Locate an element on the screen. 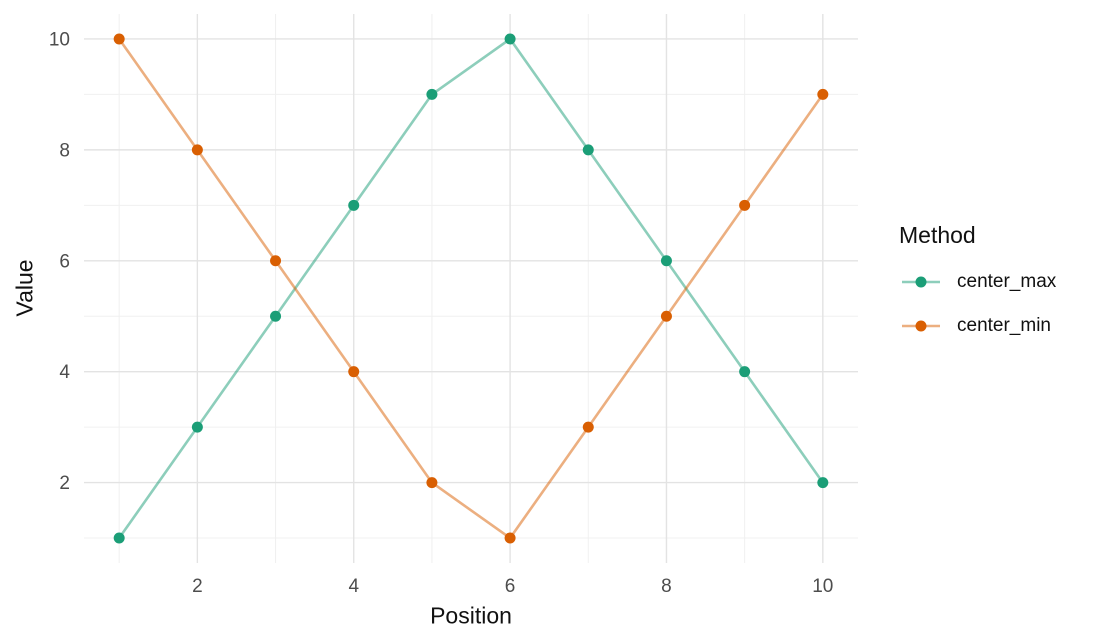 This screenshot has width=1104, height=644. legend-entries: center_max center_min is located at coordinates (977, 304).